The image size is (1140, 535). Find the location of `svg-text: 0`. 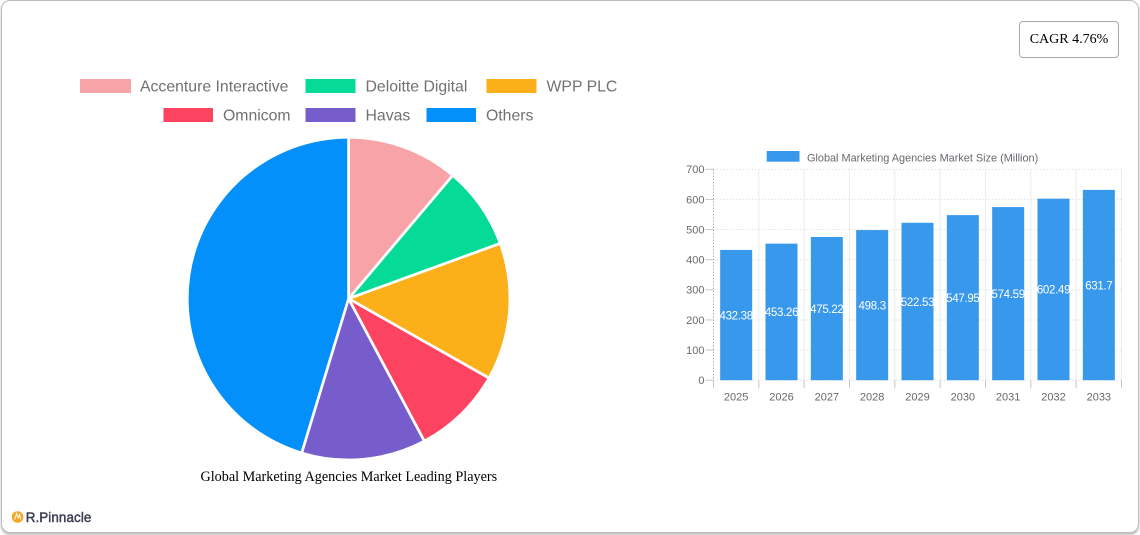

svg-text: 0 is located at coordinates (701, 381).